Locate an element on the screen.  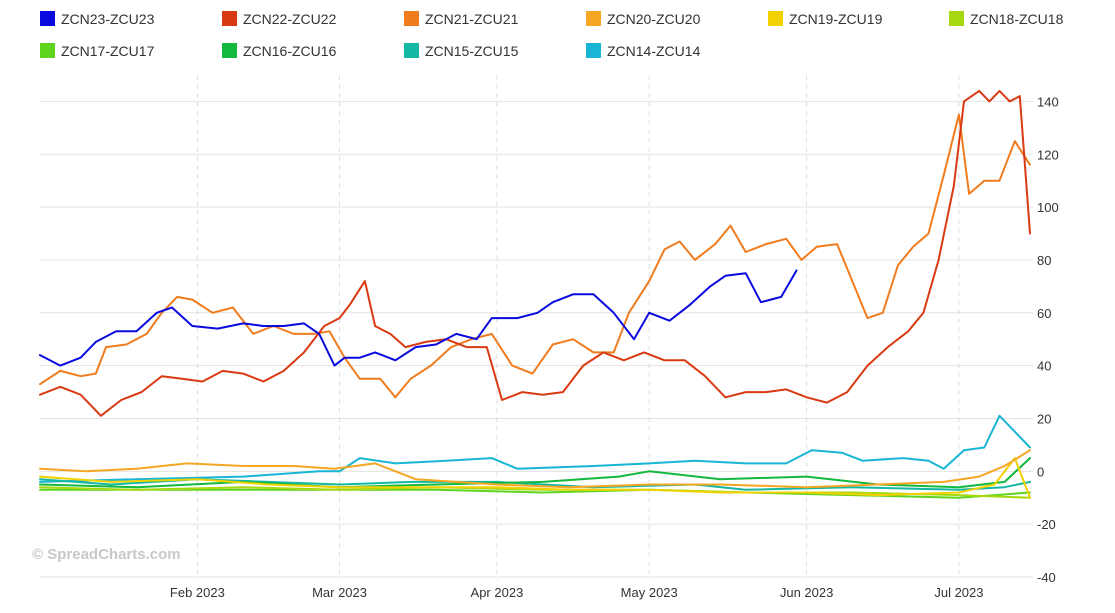
series-line-zcn20-zcu20 is located at coordinates (535, 469).